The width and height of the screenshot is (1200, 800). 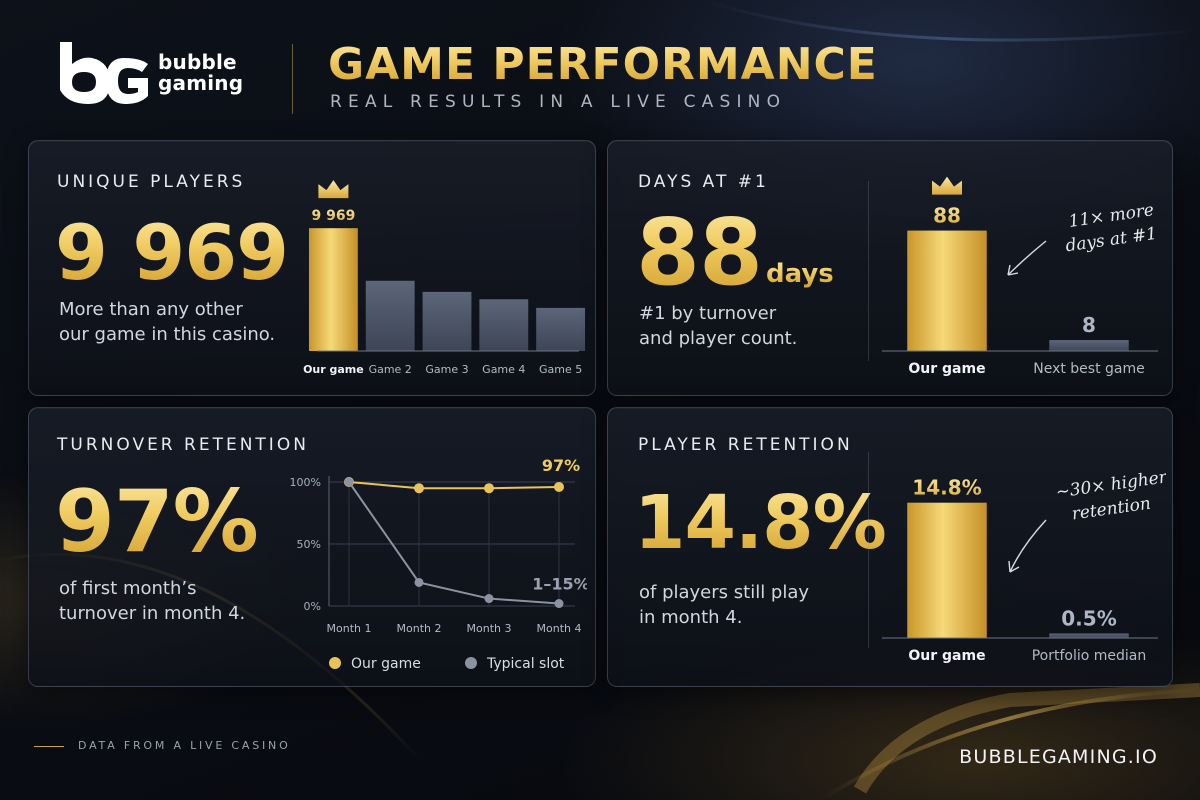 What do you see at coordinates (419, 628) in the screenshot?
I see `x-tick-label: Month 2` at bounding box center [419, 628].